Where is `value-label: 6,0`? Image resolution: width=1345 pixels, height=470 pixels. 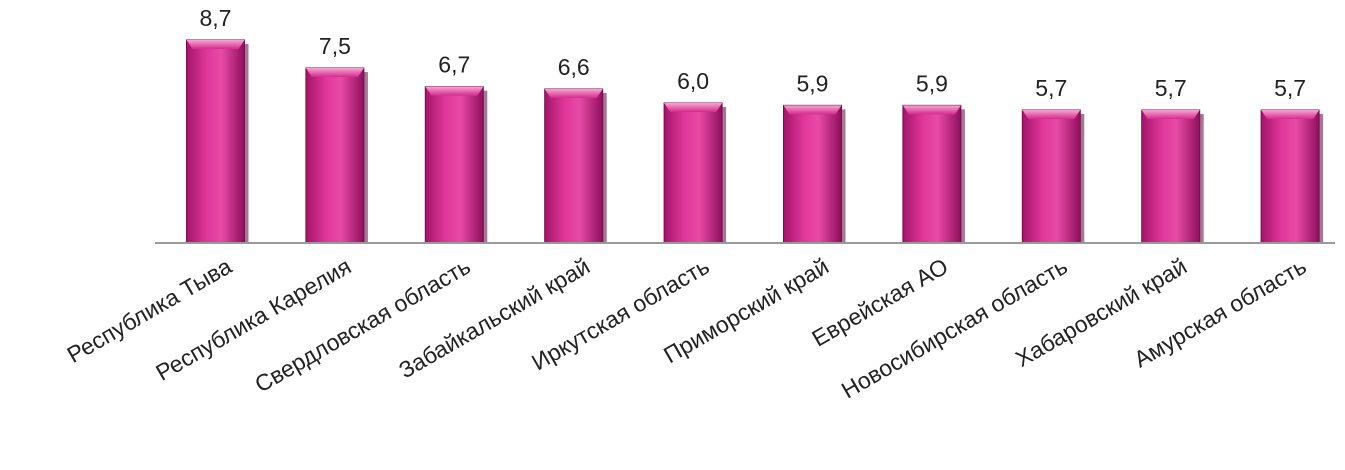
value-label: 6,0 is located at coordinates (693, 81).